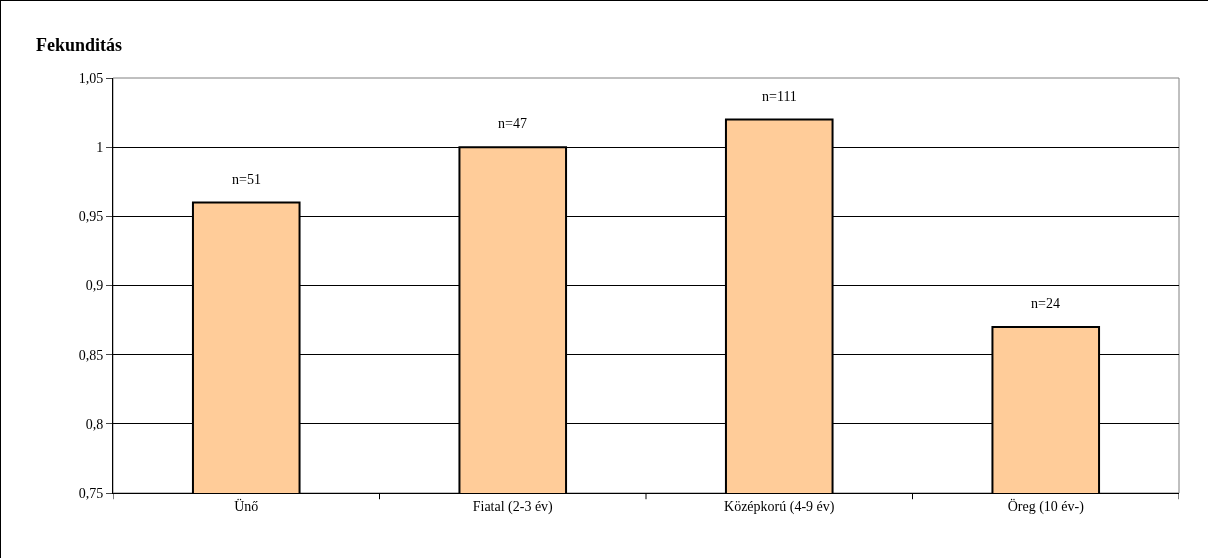 The width and height of the screenshot is (1208, 558). Describe the element at coordinates (246, 179) in the screenshot. I see `annotation: n=51` at that location.